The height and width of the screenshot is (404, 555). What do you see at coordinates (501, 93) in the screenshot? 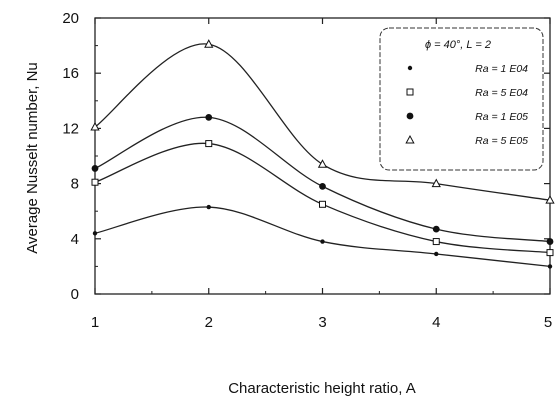
I see `legend-label-2: Ra = 5 E04` at bounding box center [501, 93].